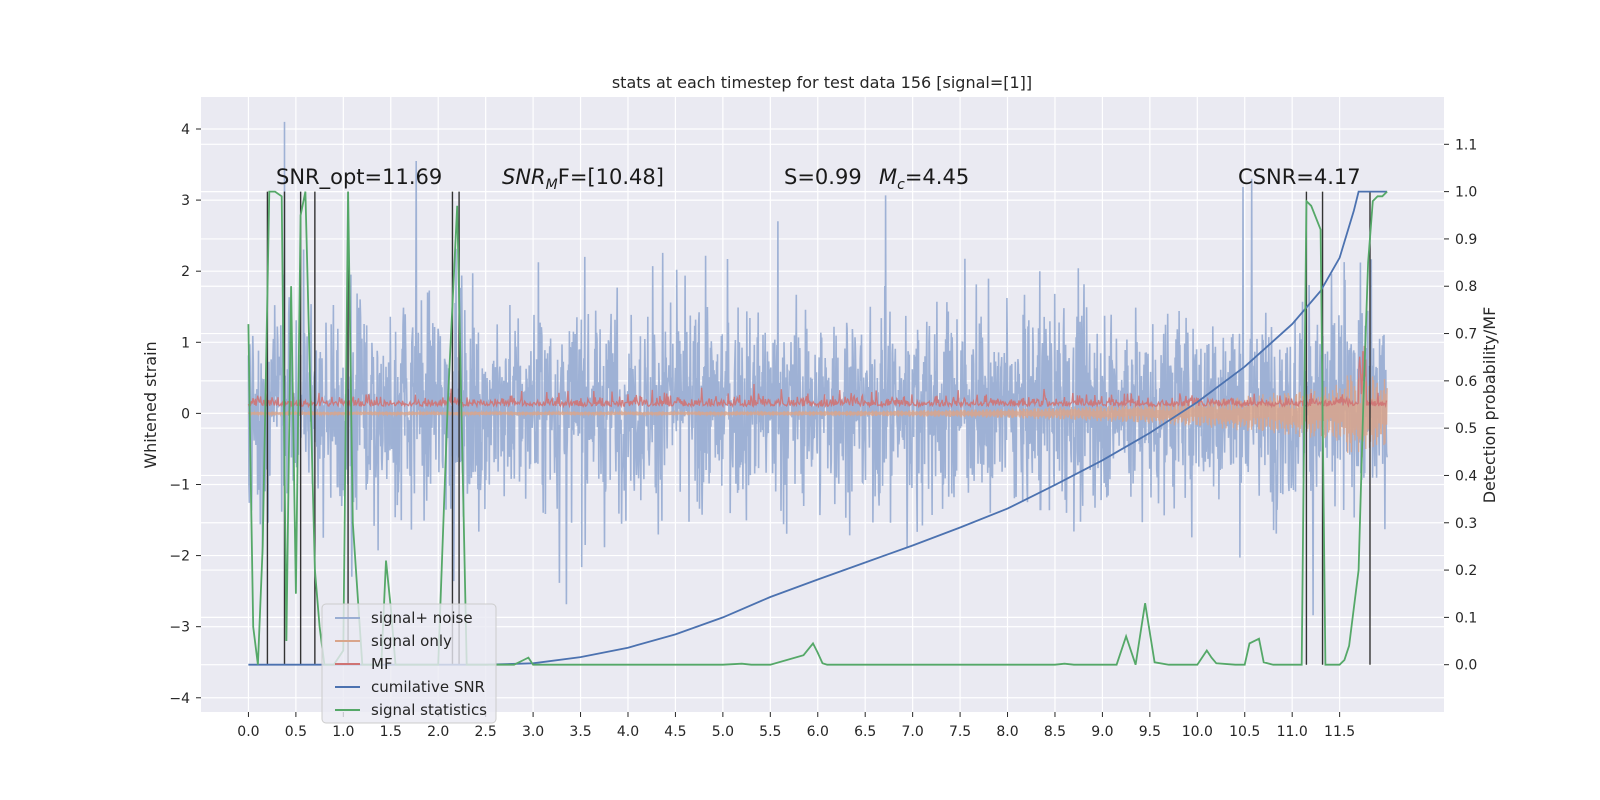 This screenshot has height=800, width=1600. What do you see at coordinates (248, 732) in the screenshot?
I see `x-tick-label: 0.0` at bounding box center [248, 732].